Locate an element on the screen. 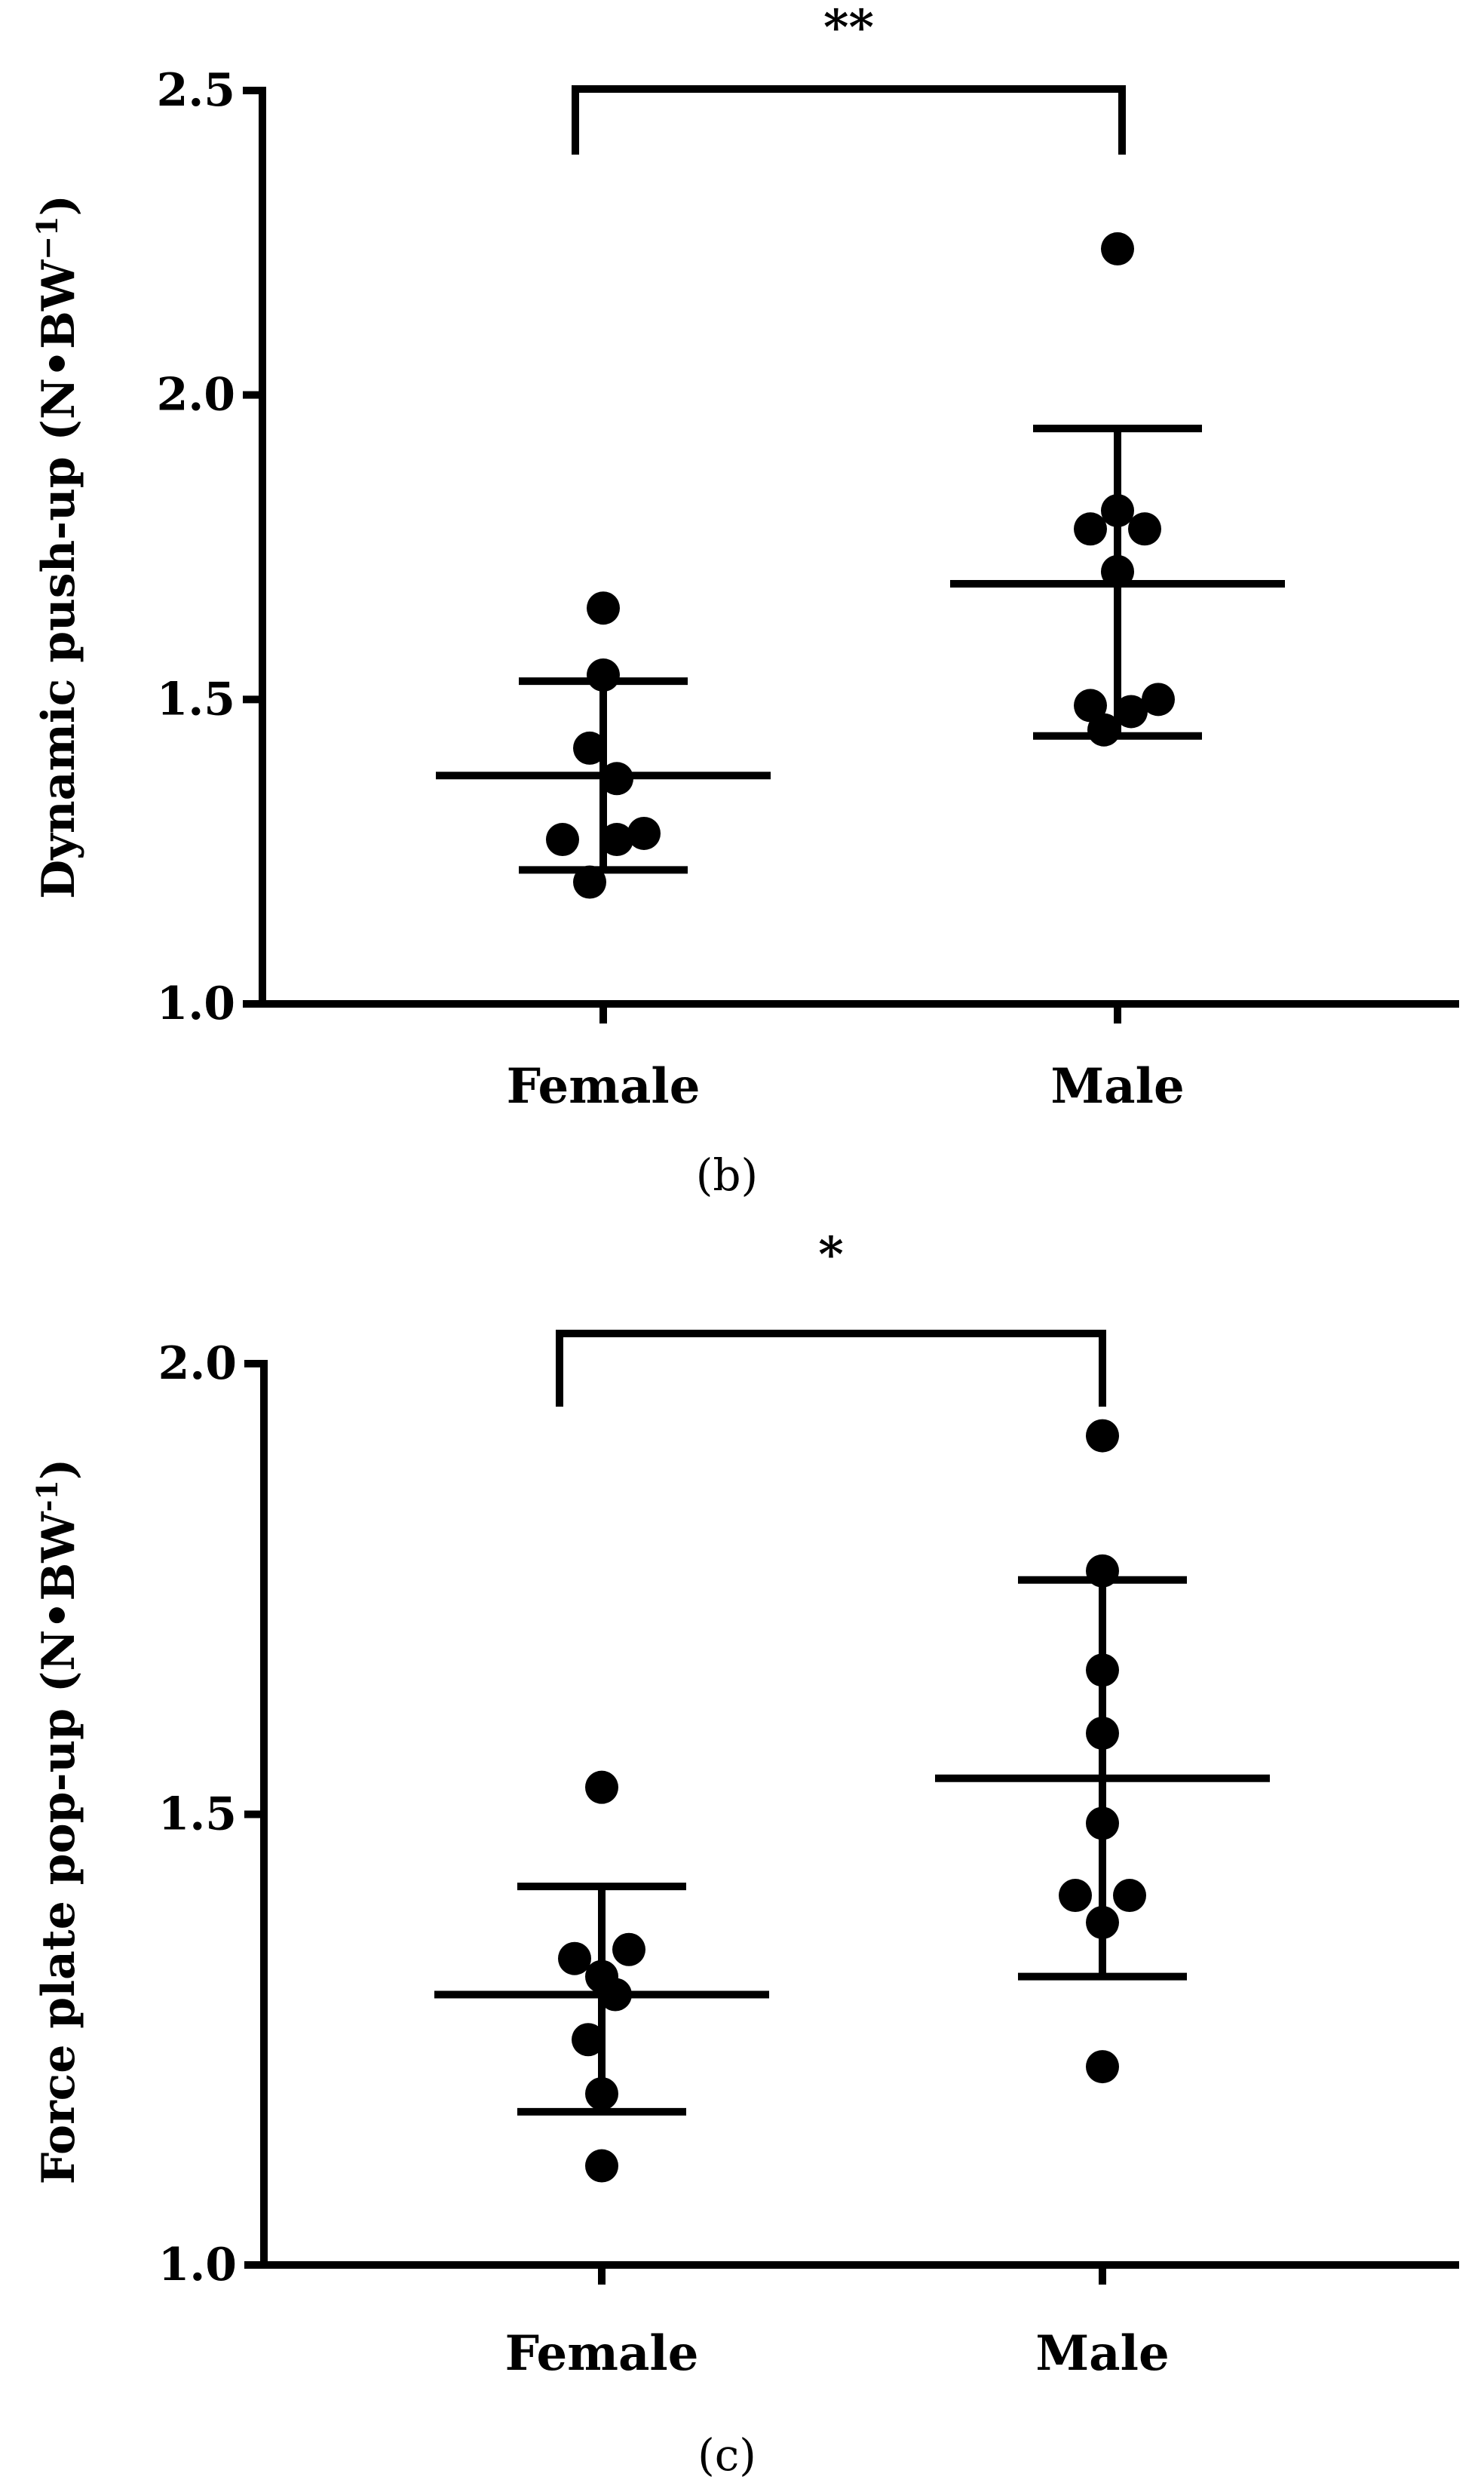 The width and height of the screenshot is (1484, 2492). y-axis-title-superscript: -1 is located at coordinates (47, 1495).